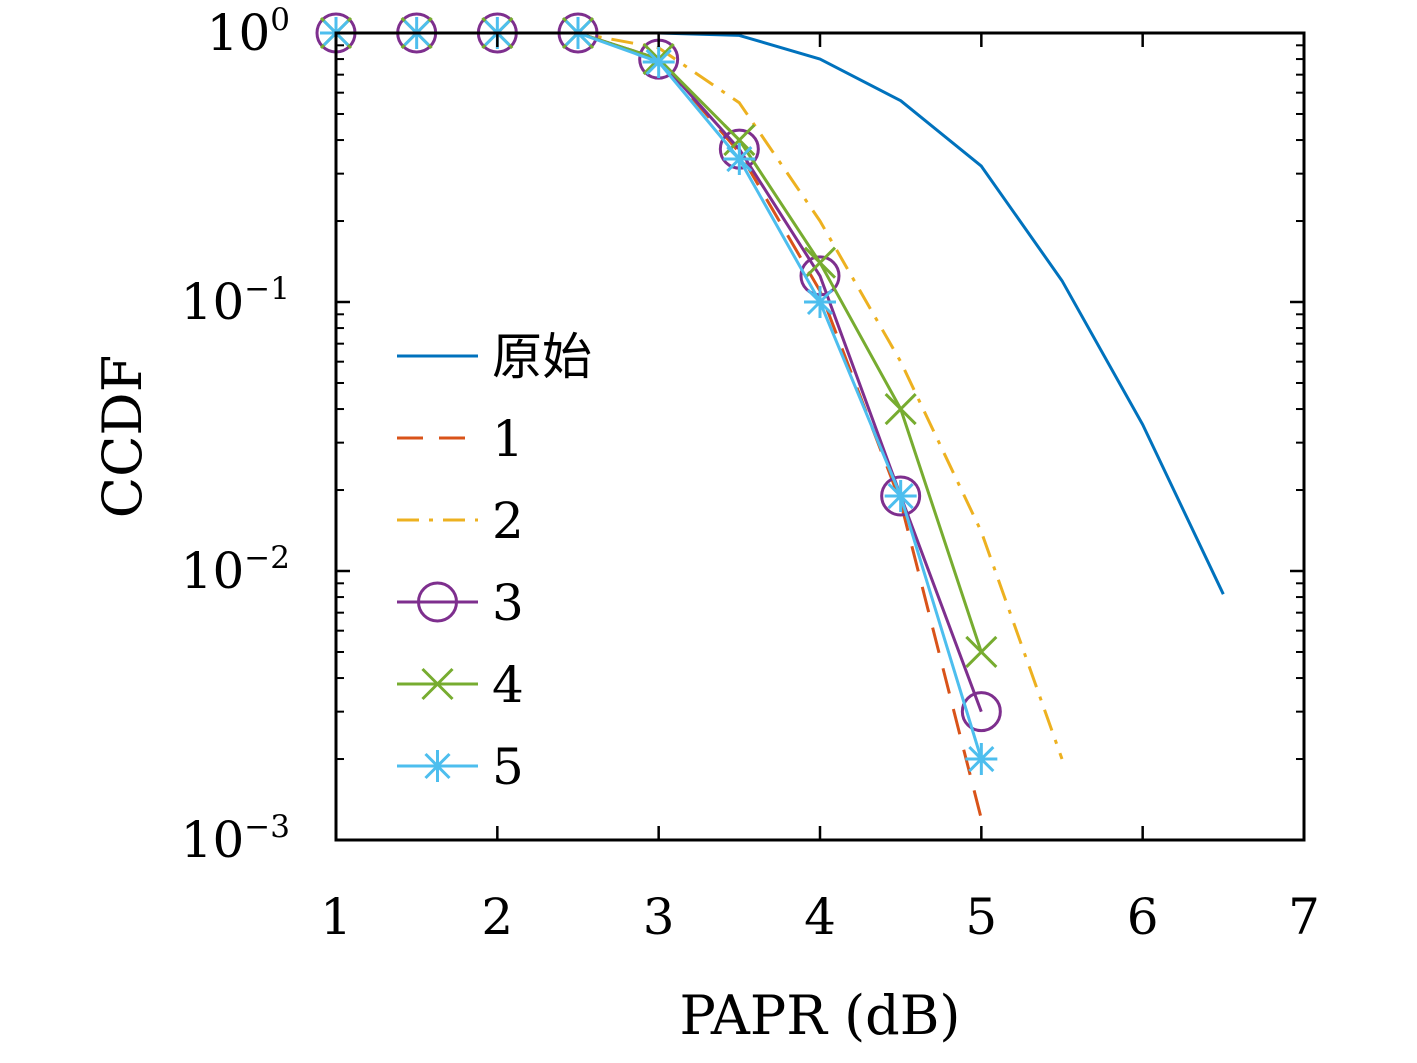 This screenshot has height=1063, width=1417. I want to click on x-tick-label: 7, so click(1304, 917).